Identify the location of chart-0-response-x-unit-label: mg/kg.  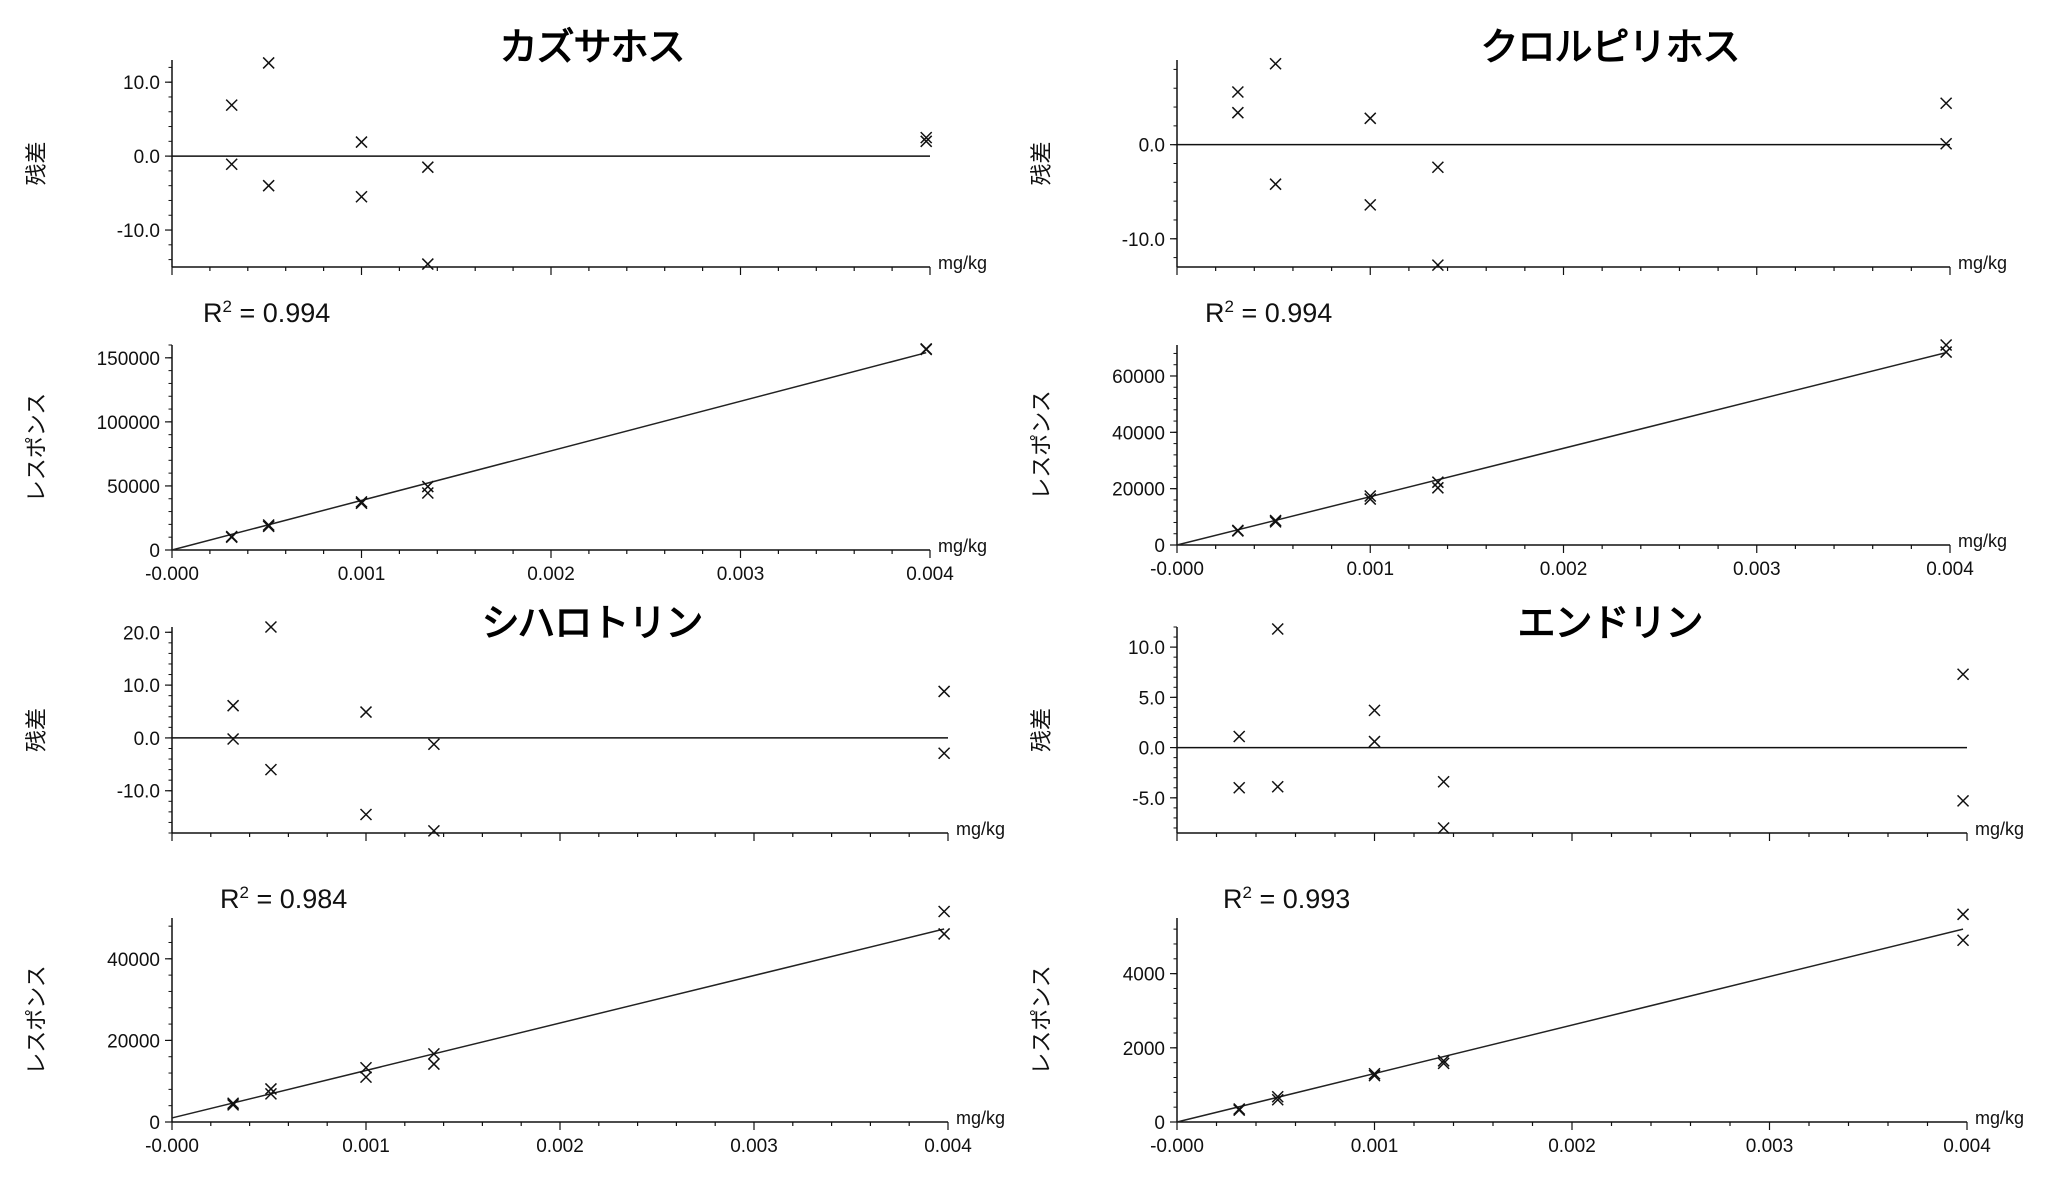
(962, 546).